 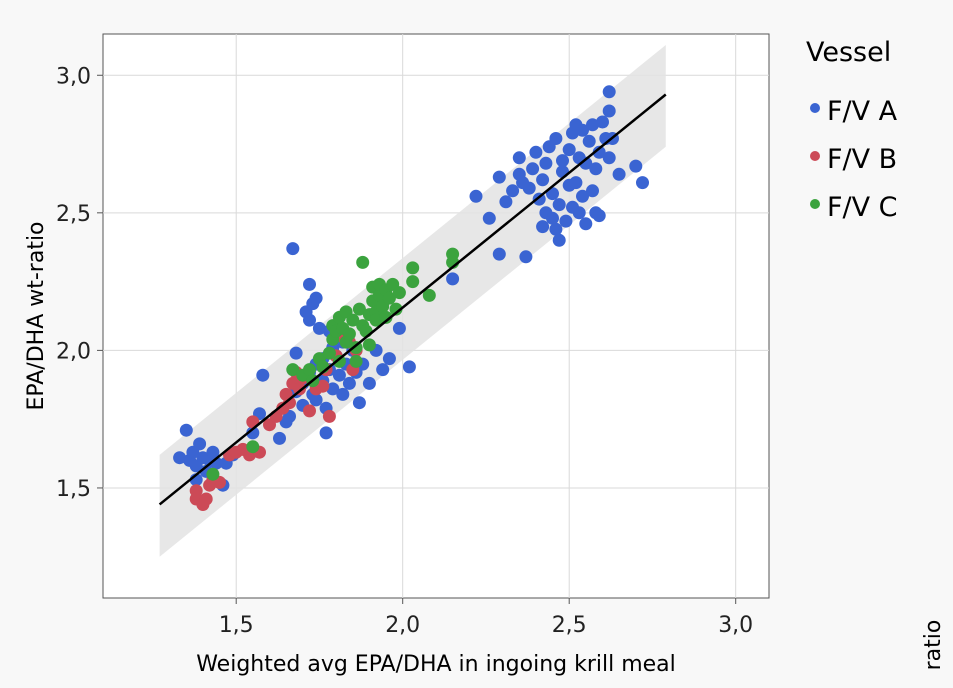 What do you see at coordinates (236, 625) in the screenshot?
I see `x-tick-label-0: 1,5` at bounding box center [236, 625].